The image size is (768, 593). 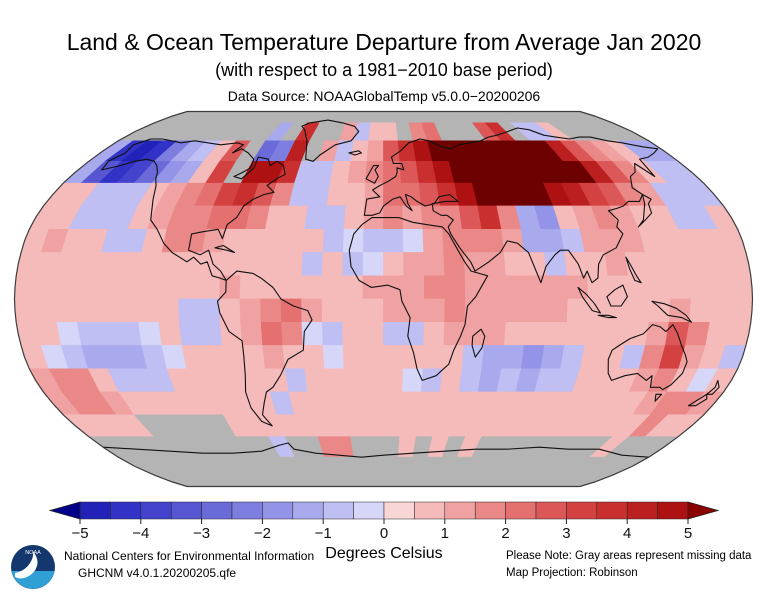 What do you see at coordinates (478, 343) in the screenshot?
I see `coastline-madagascar` at bounding box center [478, 343].